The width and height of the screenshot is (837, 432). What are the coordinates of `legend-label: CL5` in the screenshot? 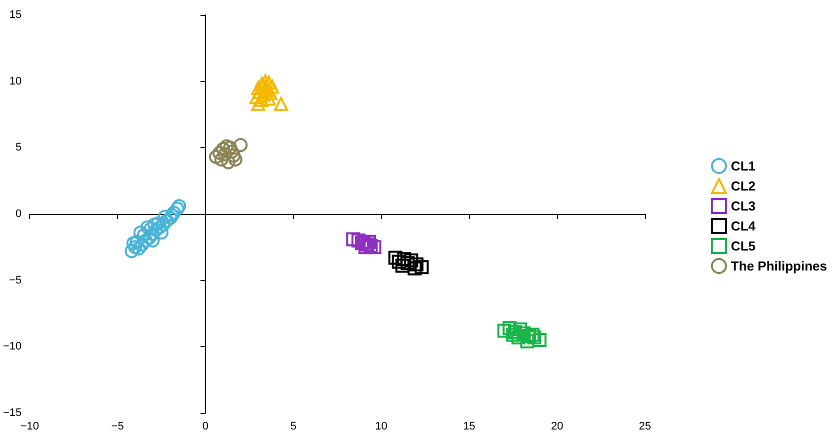 It's located at (743, 246).